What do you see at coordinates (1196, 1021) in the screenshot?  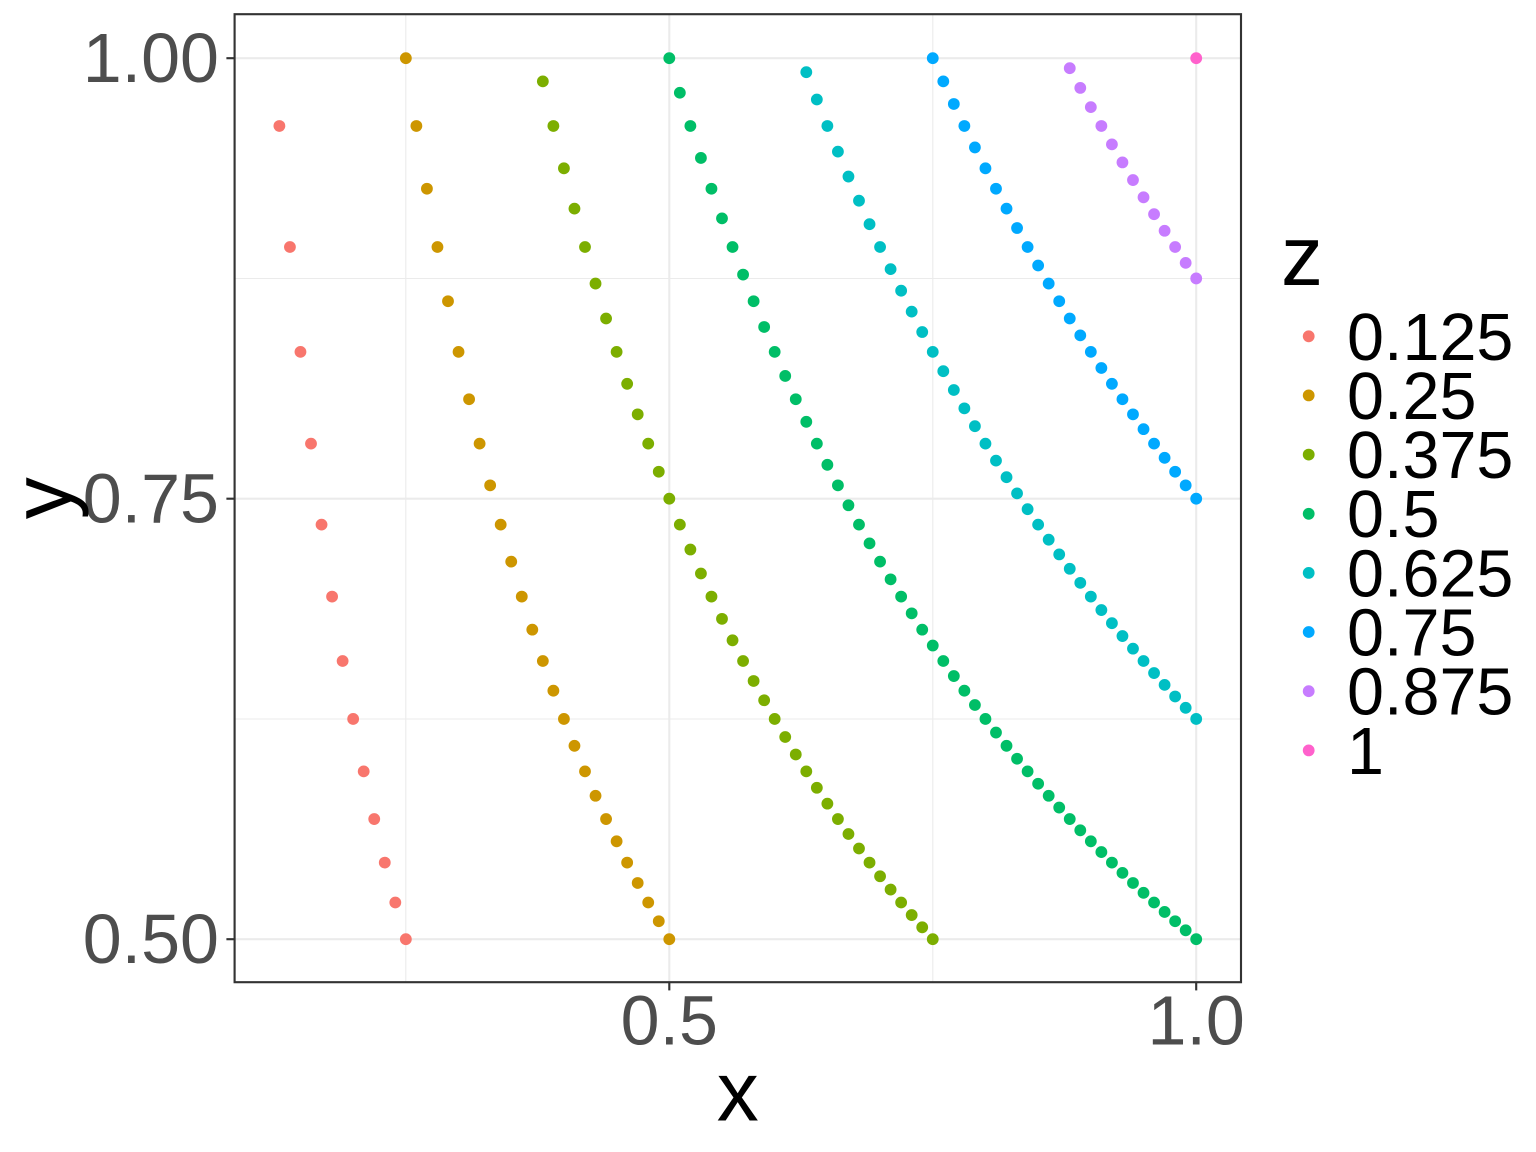 I see `svg-text: 1.0` at bounding box center [1196, 1021].